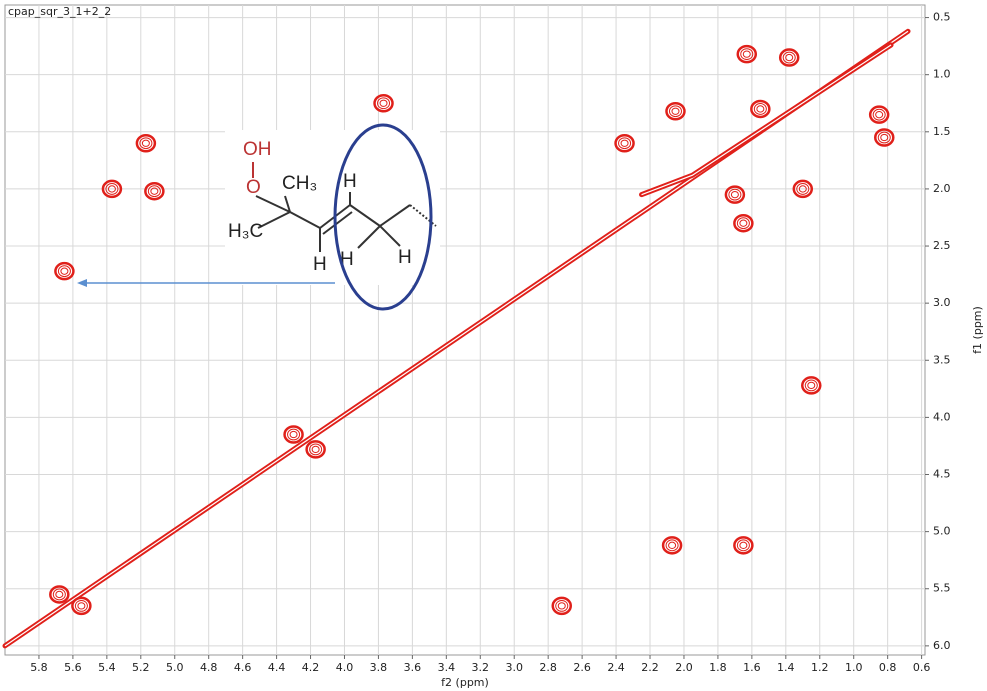  What do you see at coordinates (942, 588) in the screenshot?
I see `y-tick-label: 5.5` at bounding box center [942, 588].